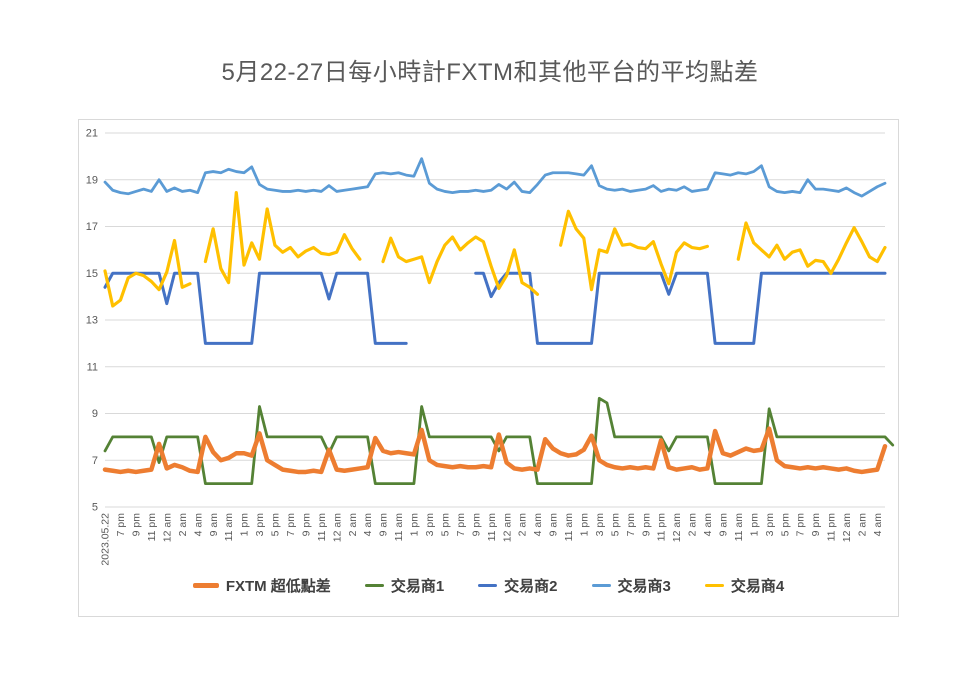 The height and width of the screenshot is (685, 980). Describe the element at coordinates (95, 508) in the screenshot. I see `y-tick-label: 5` at that location.